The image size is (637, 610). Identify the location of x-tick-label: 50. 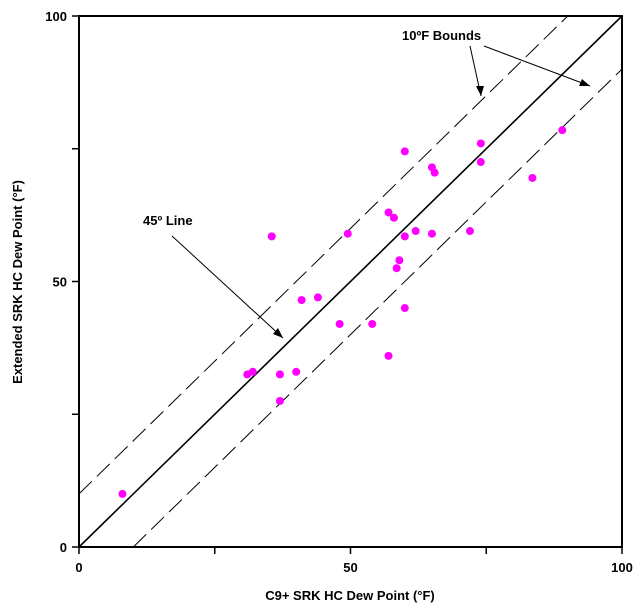
(350, 567).